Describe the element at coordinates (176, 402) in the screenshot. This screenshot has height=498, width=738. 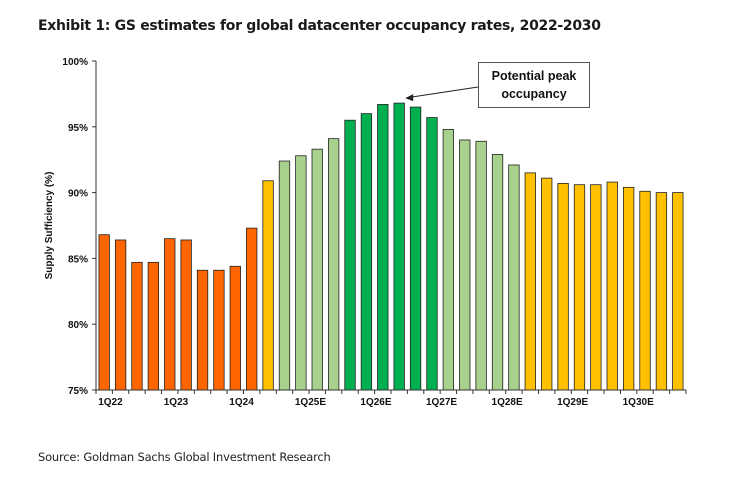
I see `x-tick-label: 1Q23` at that location.